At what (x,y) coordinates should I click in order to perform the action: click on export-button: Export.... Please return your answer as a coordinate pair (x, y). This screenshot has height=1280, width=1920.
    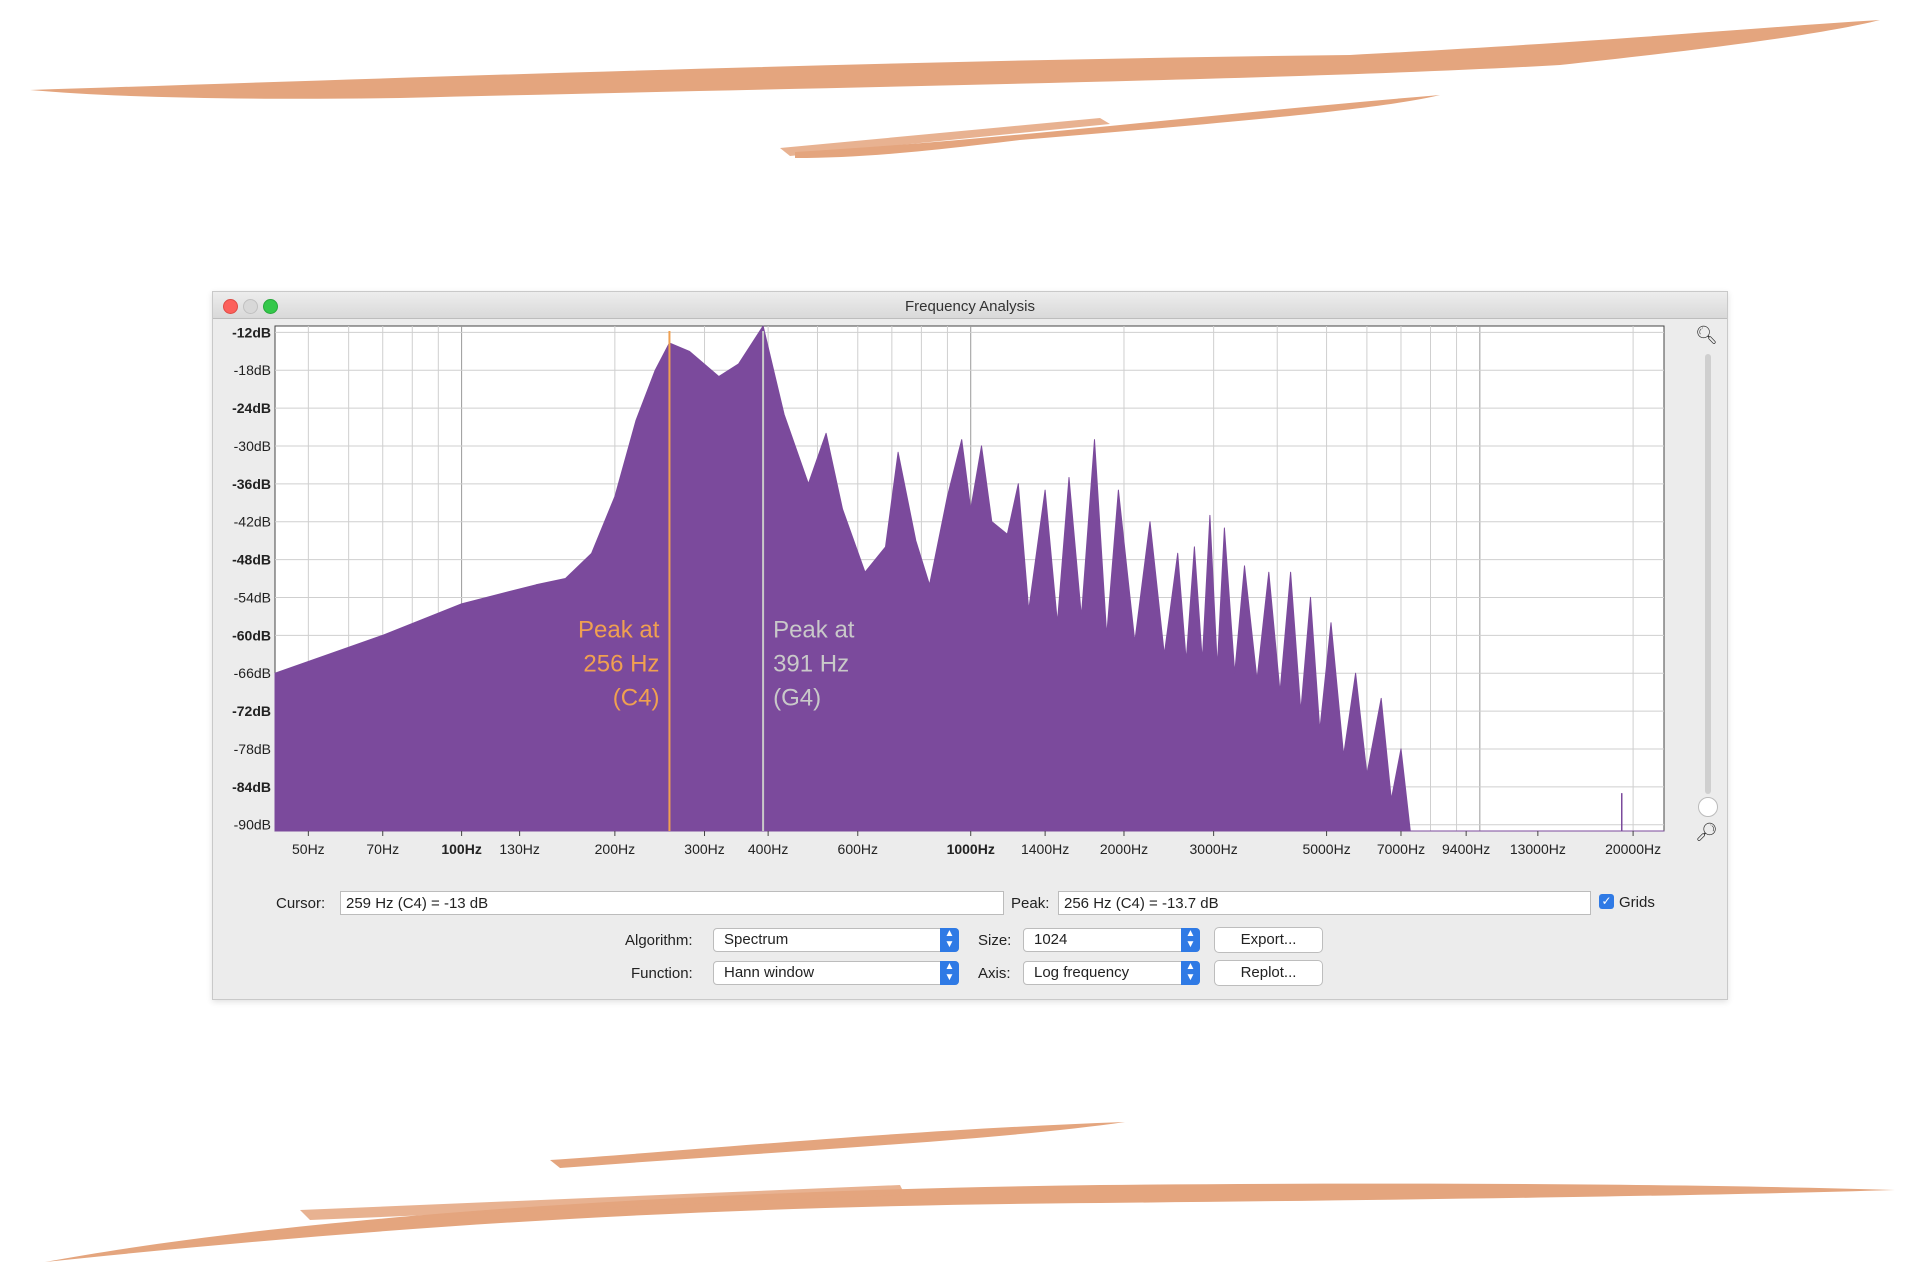
    Looking at the image, I should click on (1268, 940).